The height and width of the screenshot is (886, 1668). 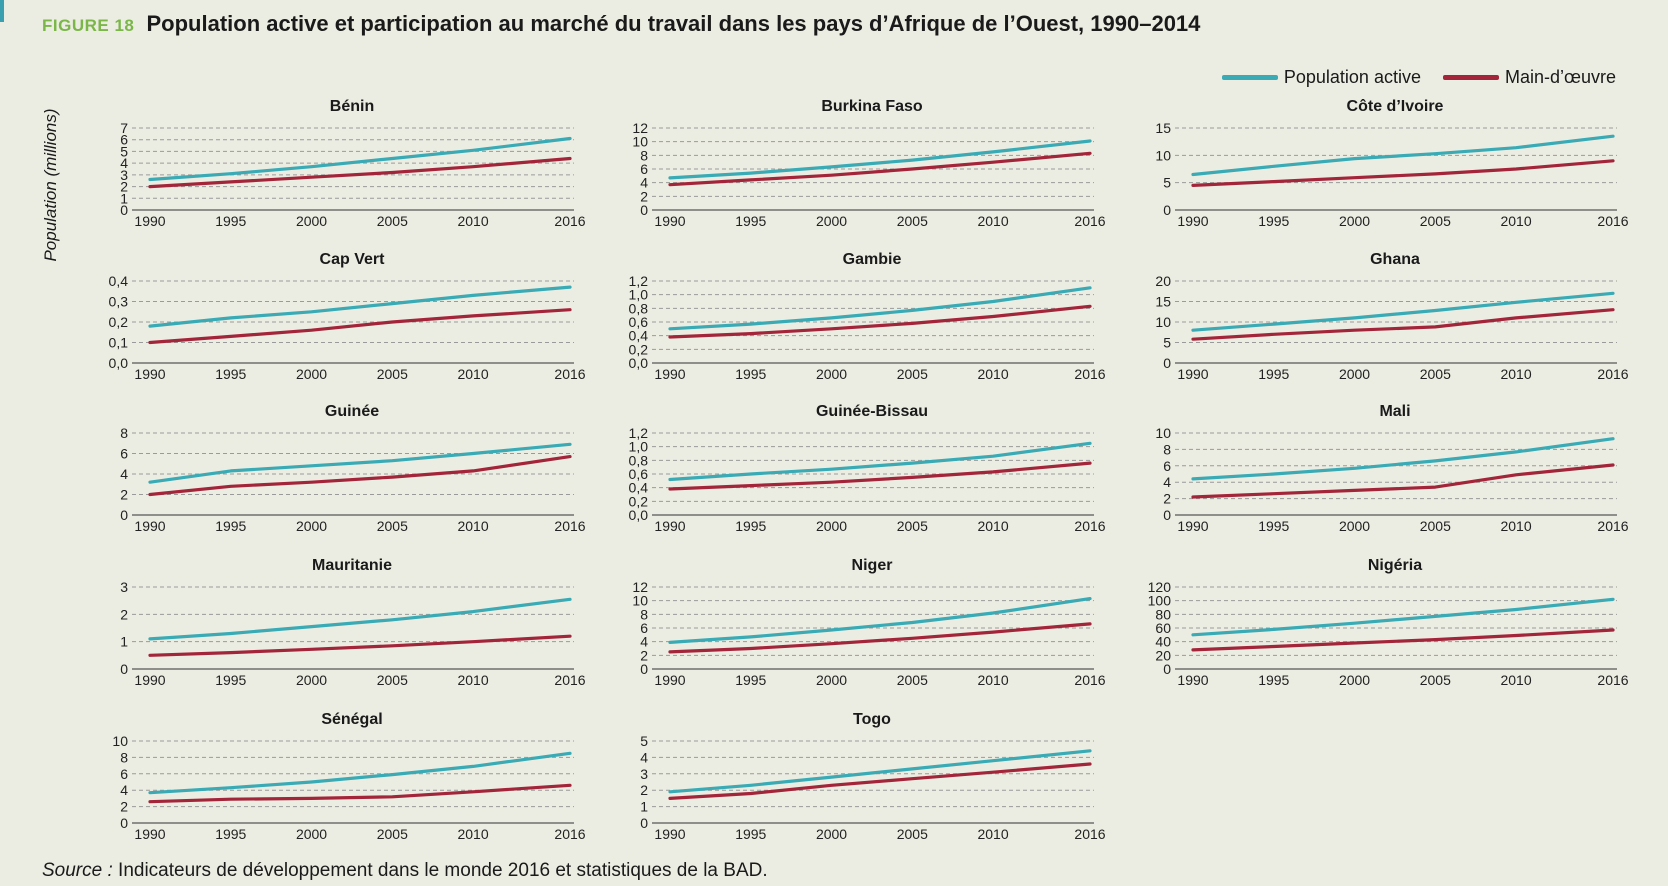 I want to click on chart-title: Ghana, so click(x=1395, y=259).